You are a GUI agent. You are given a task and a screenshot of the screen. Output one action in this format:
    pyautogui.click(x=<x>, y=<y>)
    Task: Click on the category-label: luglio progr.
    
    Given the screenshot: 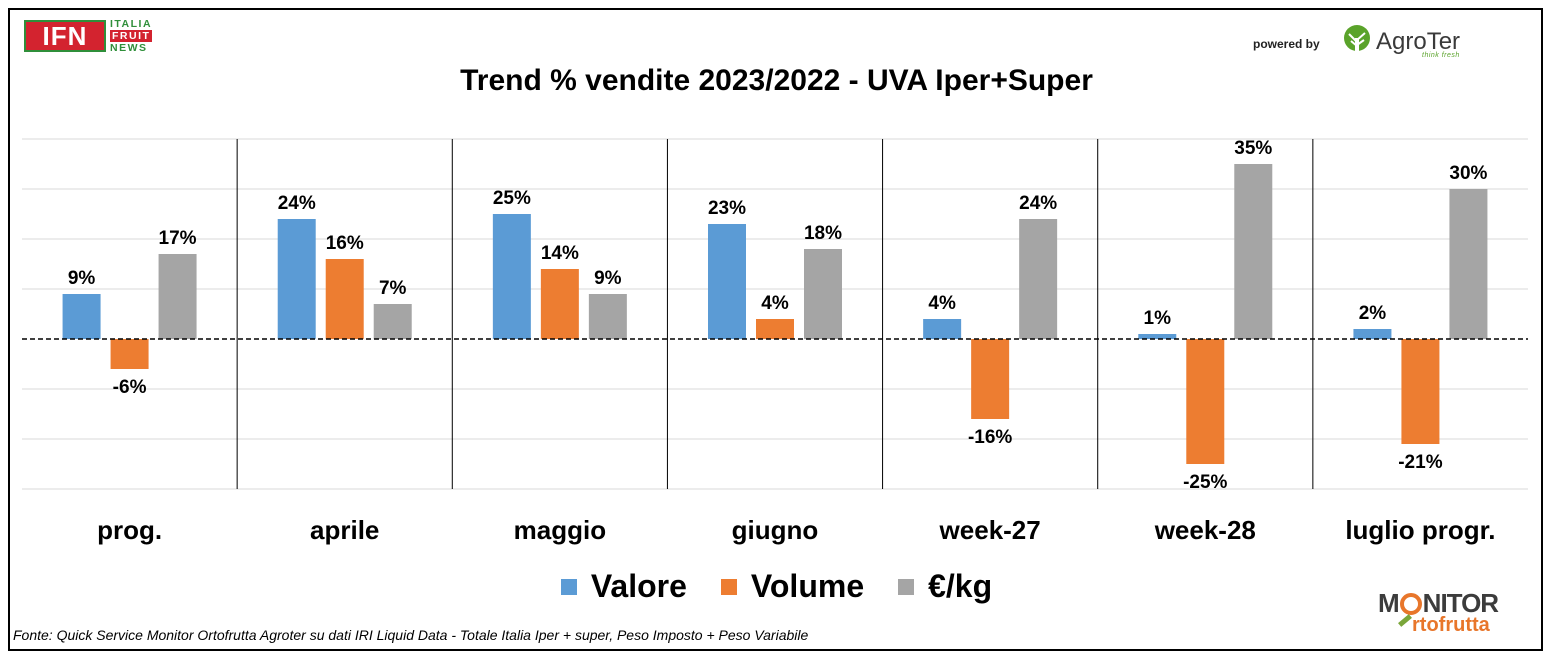 What is the action you would take?
    pyautogui.click(x=1420, y=530)
    